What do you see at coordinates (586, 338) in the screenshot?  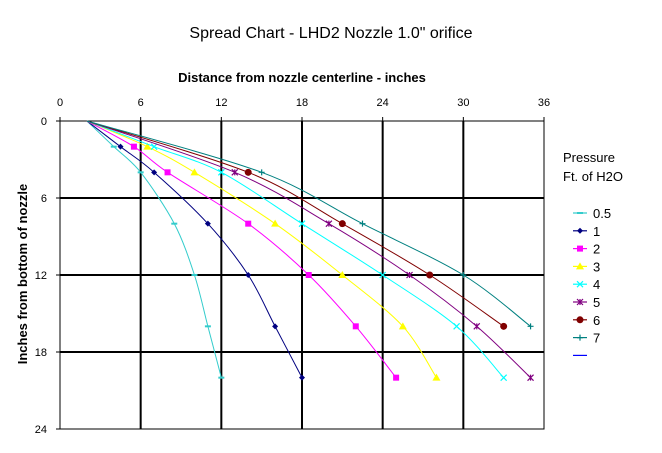 I see `legend-item: 7` at bounding box center [586, 338].